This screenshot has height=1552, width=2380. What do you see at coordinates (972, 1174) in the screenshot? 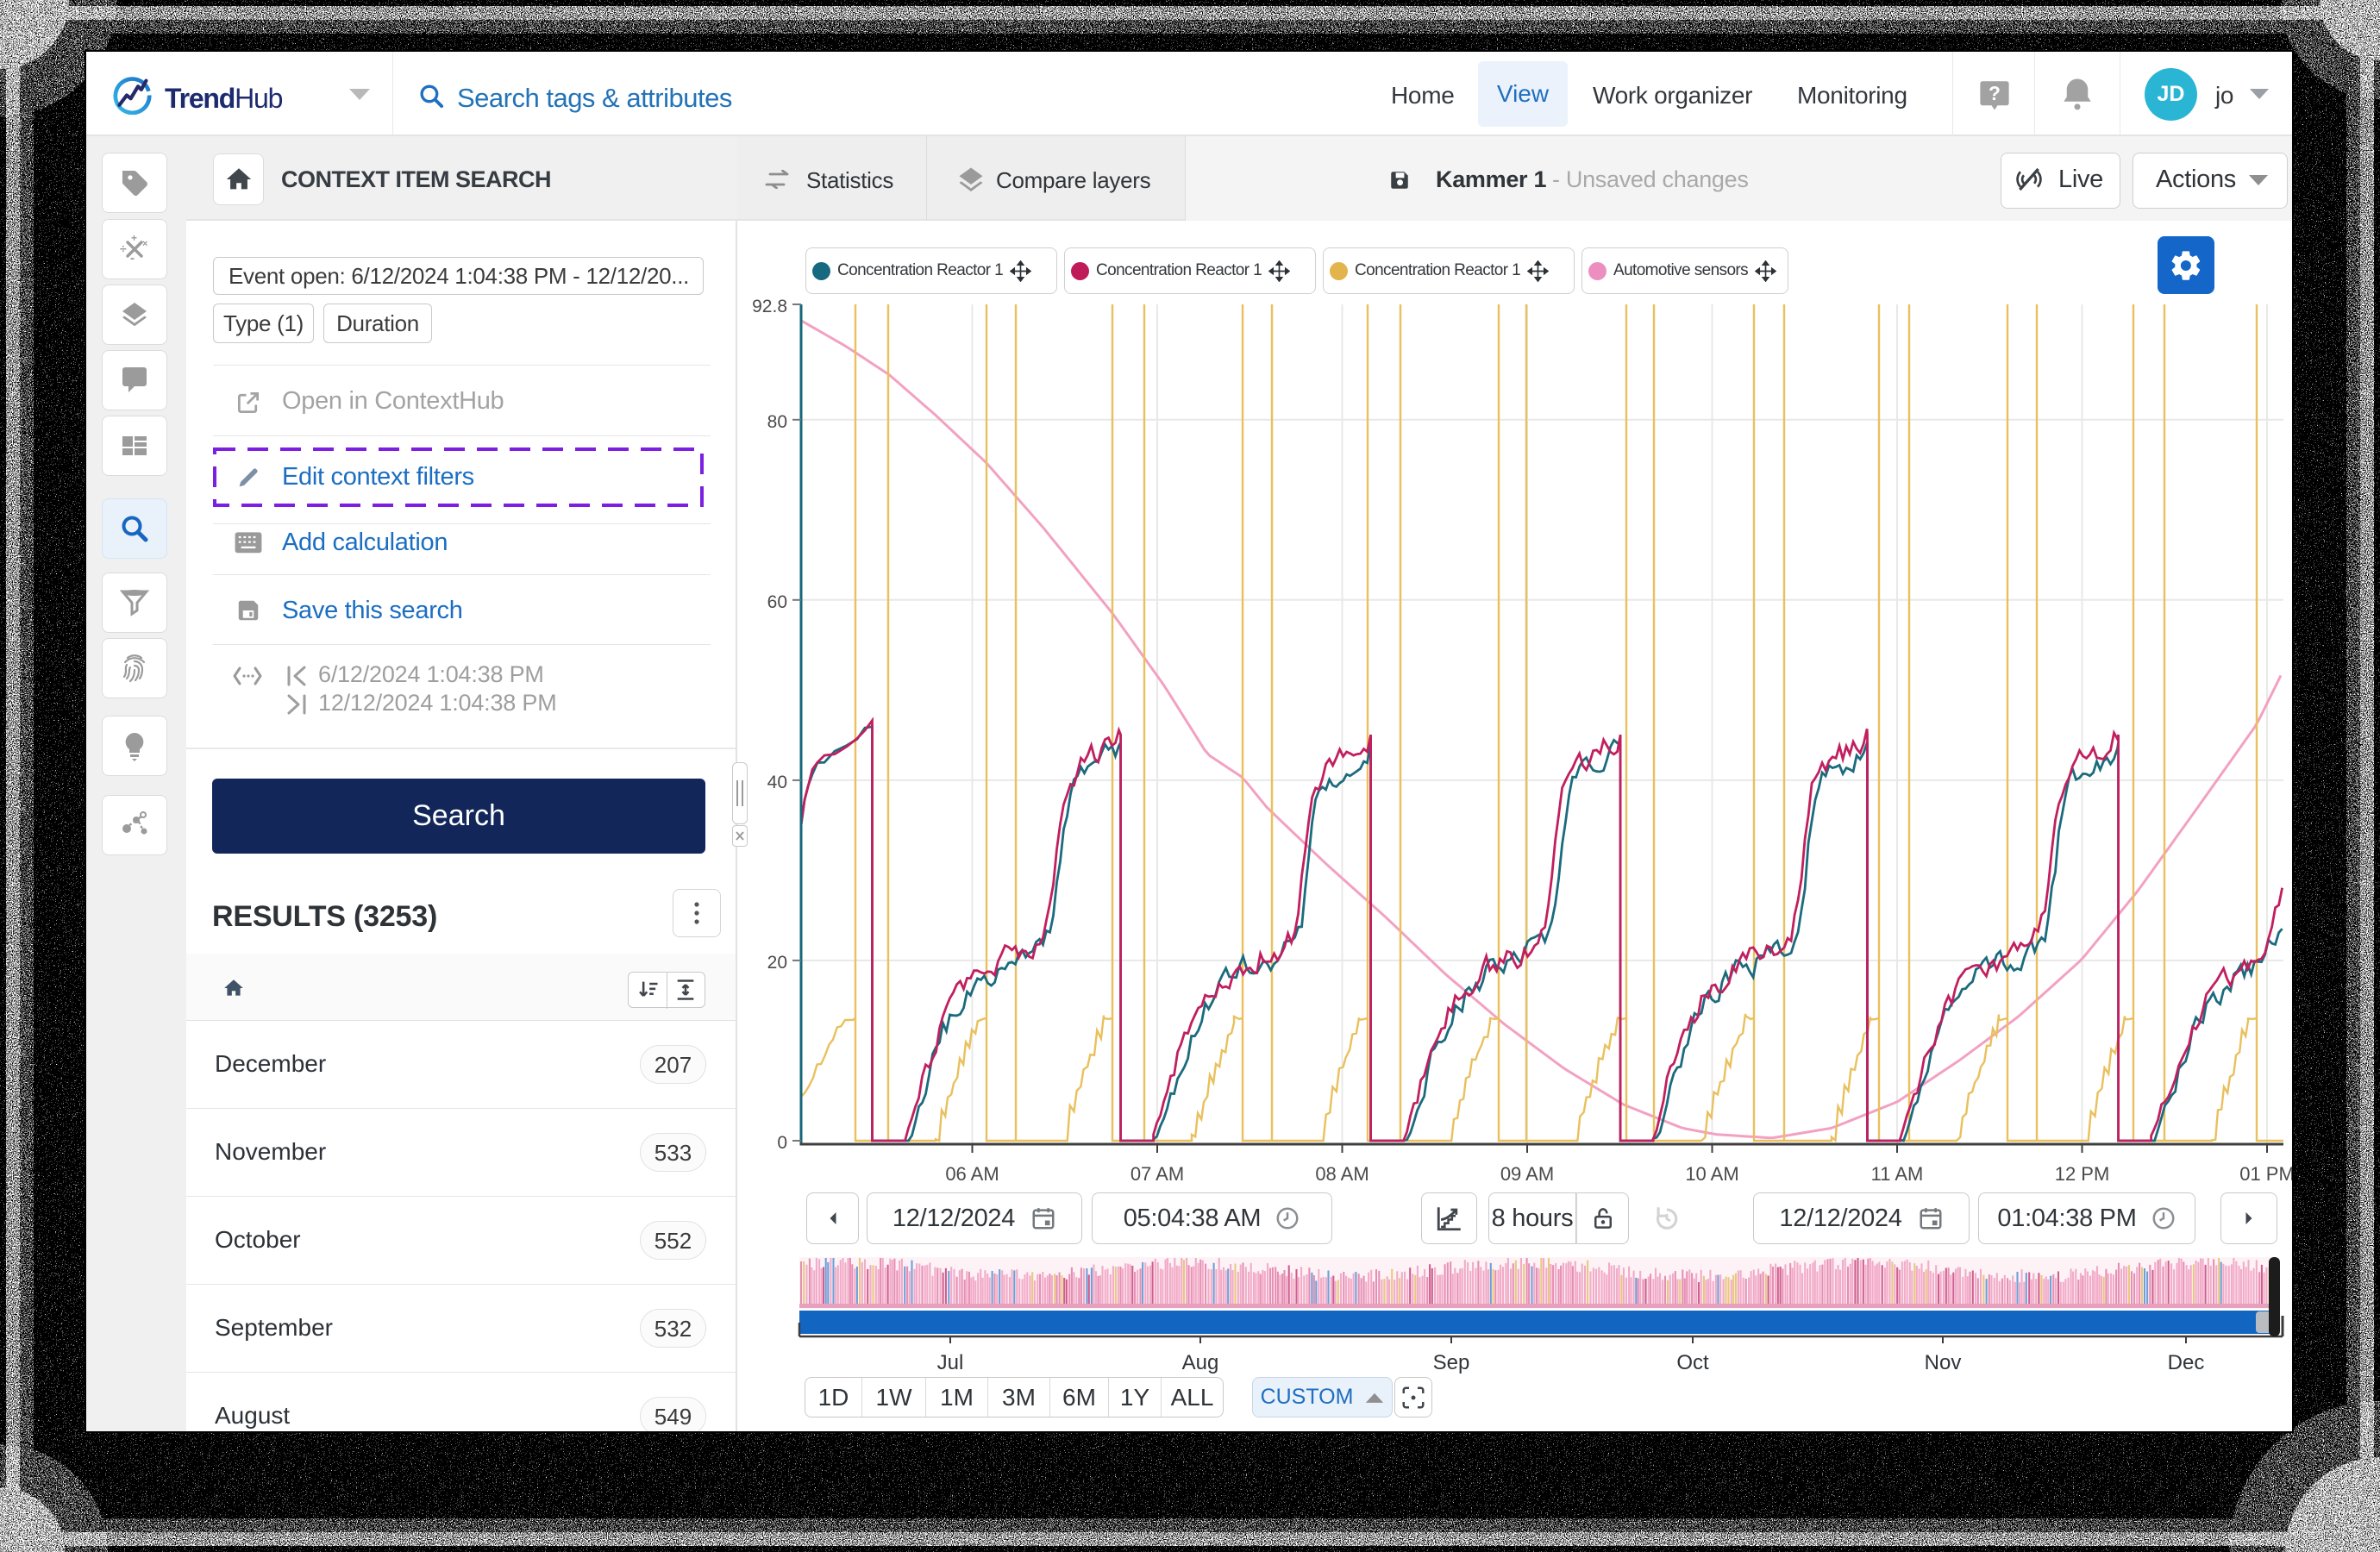
I see `svg-text: 06 AM` at bounding box center [972, 1174].